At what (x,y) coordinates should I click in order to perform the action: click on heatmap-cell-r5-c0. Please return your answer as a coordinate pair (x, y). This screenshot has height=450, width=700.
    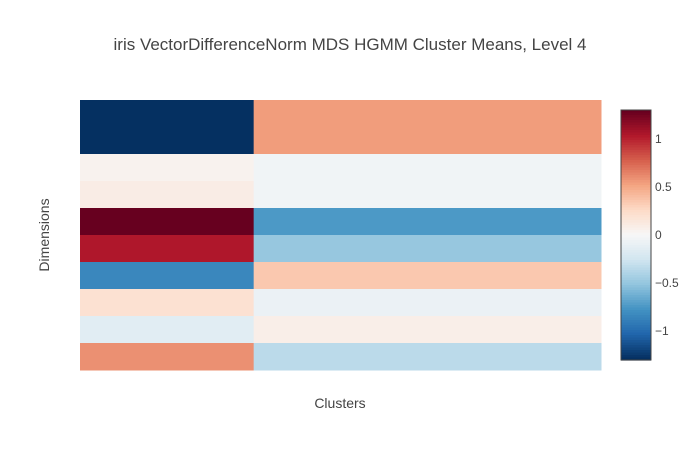
    Looking at the image, I should click on (167, 249).